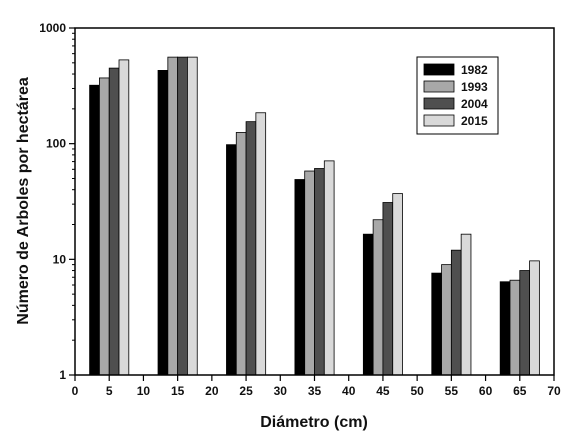  I want to click on x-tick-label: 50, so click(417, 391).